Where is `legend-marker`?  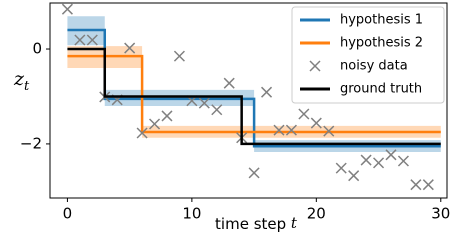 legend-marker is located at coordinates (315, 66).